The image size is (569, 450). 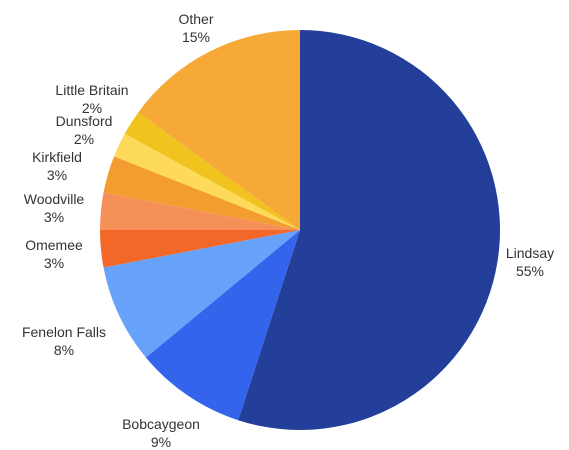 I want to click on slice-label-other: Other, so click(x=195, y=19).